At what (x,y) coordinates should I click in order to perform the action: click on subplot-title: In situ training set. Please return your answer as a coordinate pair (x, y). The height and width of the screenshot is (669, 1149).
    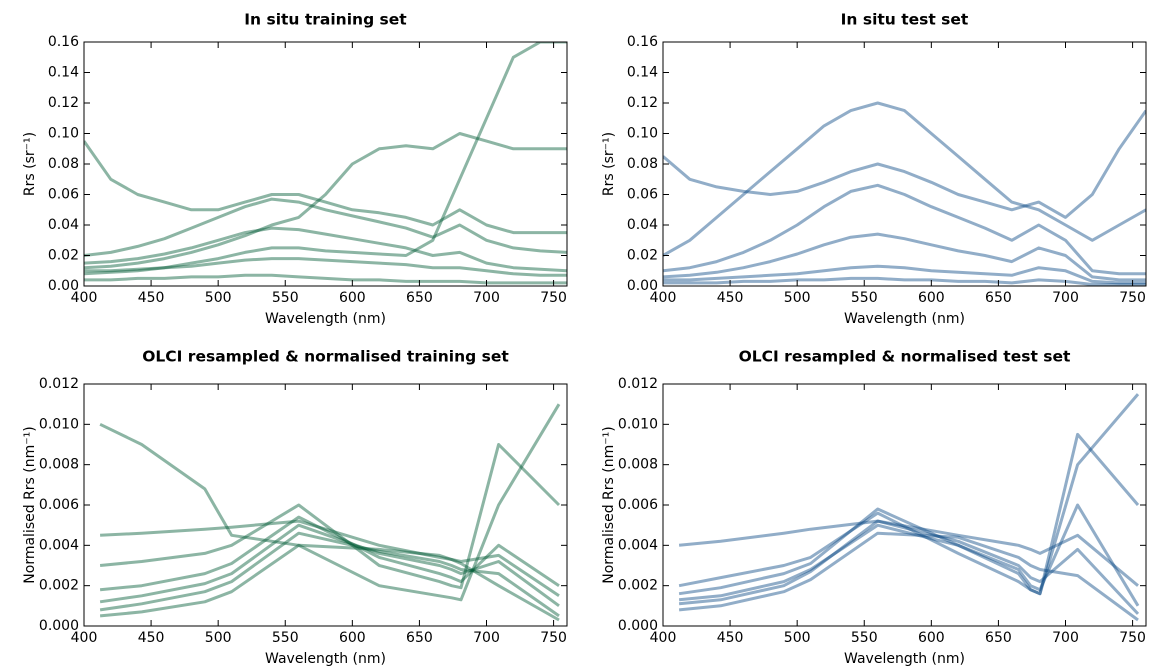
    Looking at the image, I should click on (325, 20).